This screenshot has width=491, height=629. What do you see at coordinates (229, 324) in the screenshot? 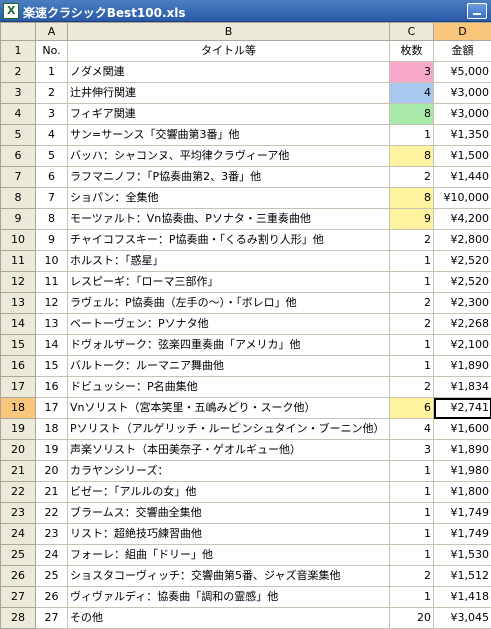
I see `cell-title: ベートーヴェン：Pソナタ他` at bounding box center [229, 324].